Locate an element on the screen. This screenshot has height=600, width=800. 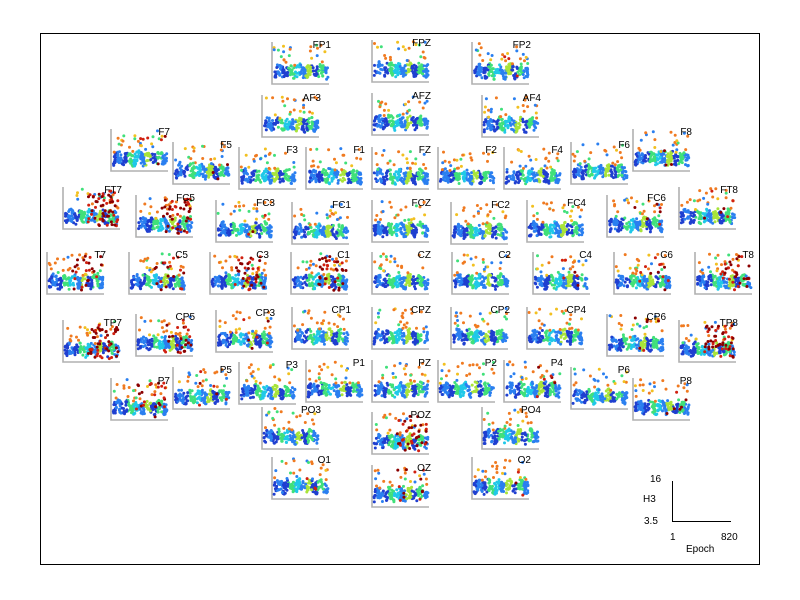
channel-panel-f7: F7 is located at coordinates (140, 149).